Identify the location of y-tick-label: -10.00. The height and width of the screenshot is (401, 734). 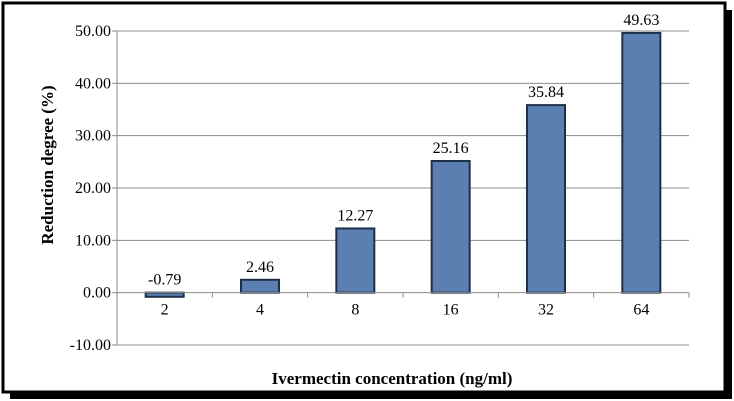
(90, 345).